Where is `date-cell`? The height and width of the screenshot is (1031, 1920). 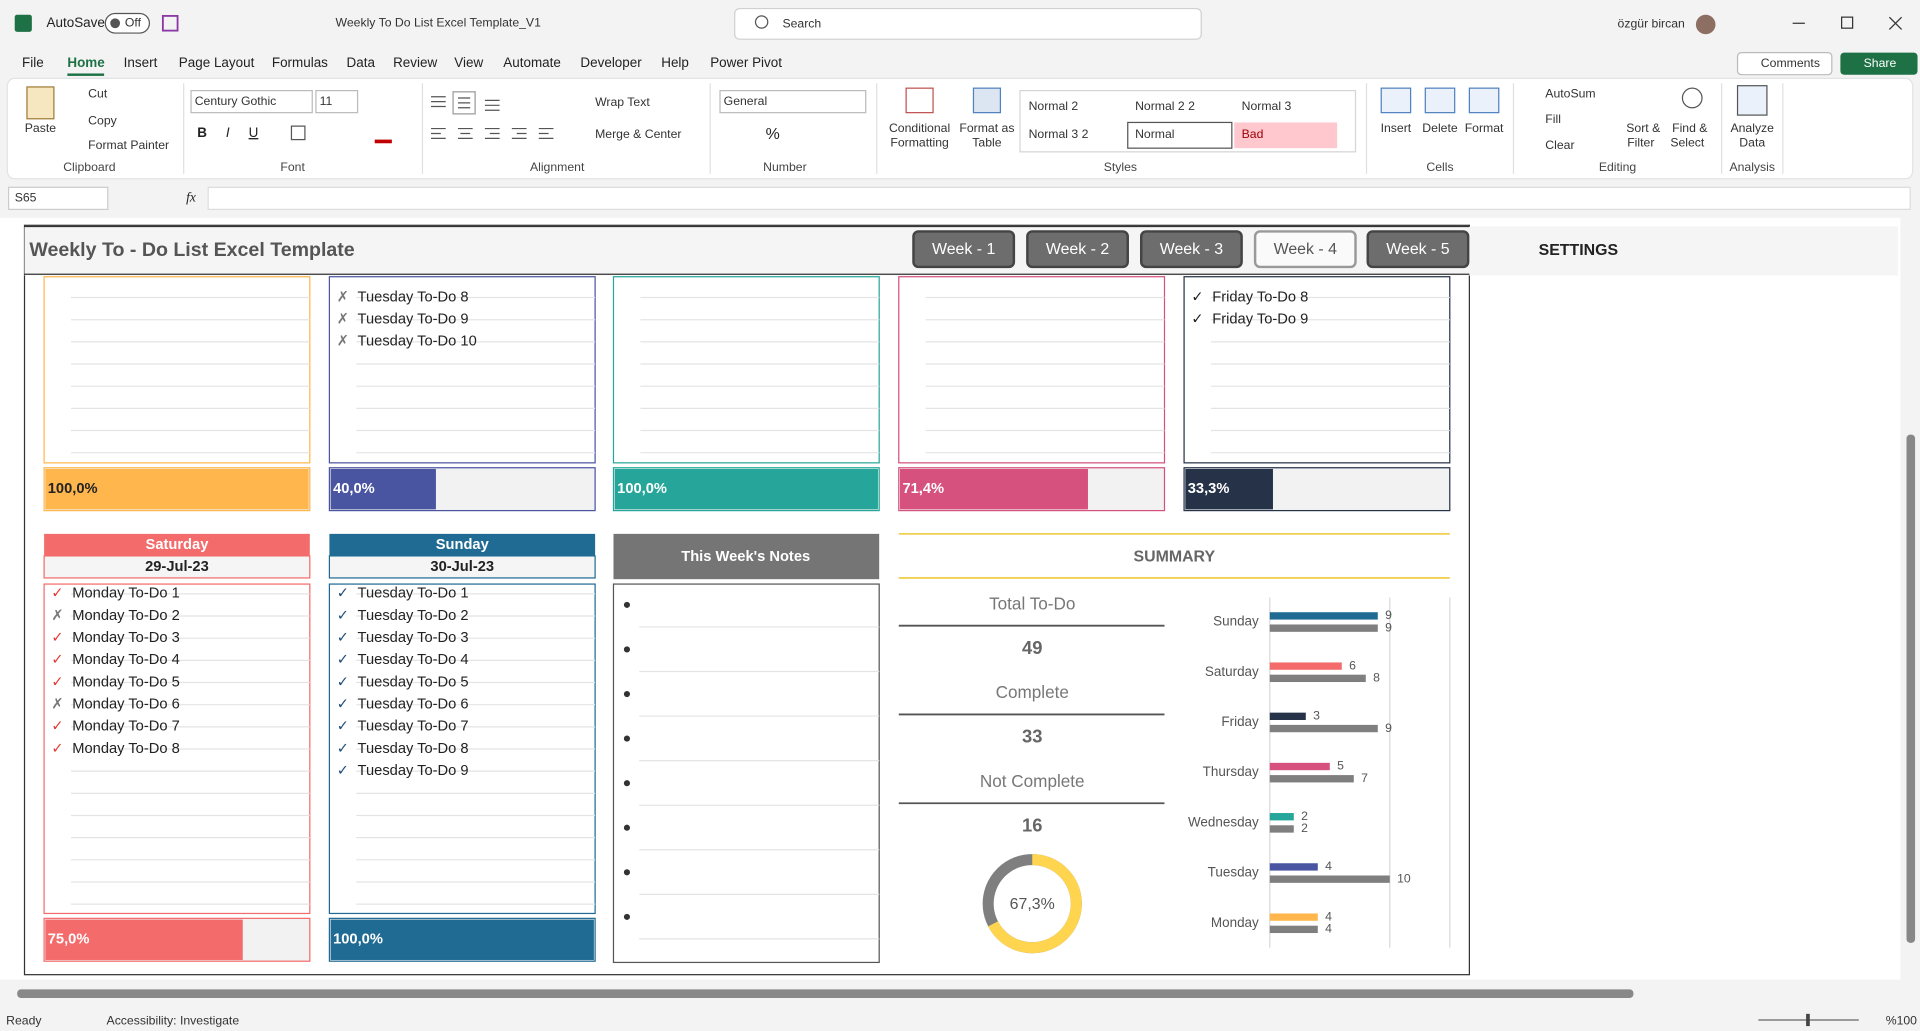 date-cell is located at coordinates (177, 567).